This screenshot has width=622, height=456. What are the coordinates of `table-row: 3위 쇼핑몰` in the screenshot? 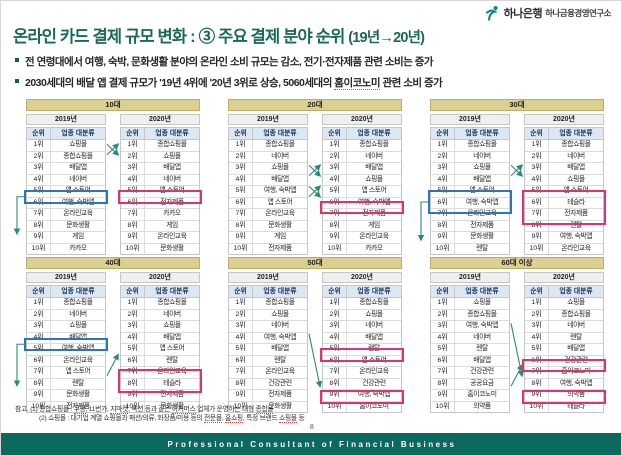 It's located at (470, 168).